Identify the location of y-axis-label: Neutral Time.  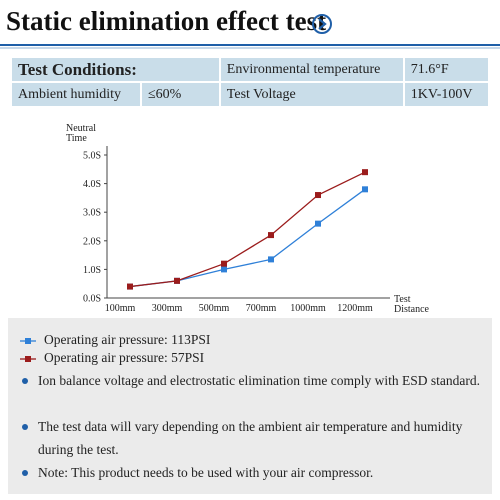
(81, 133).